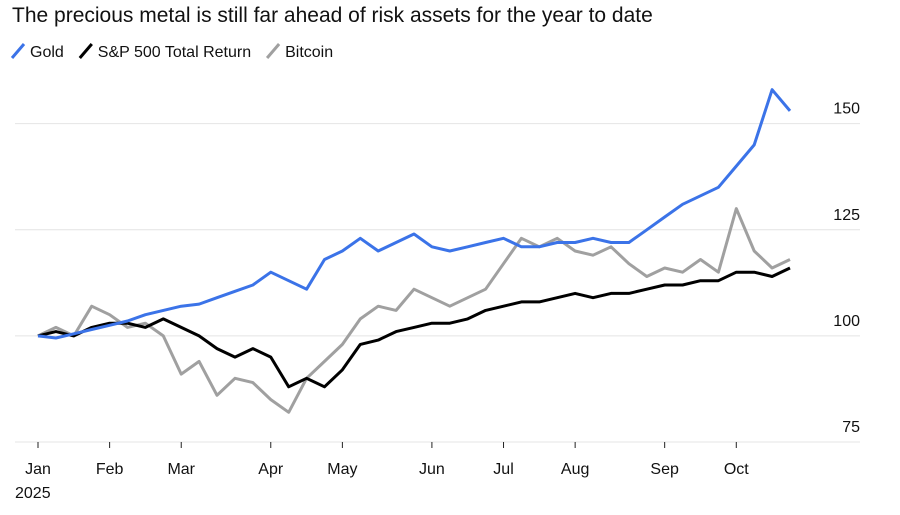 This screenshot has width=900, height=515. What do you see at coordinates (432, 469) in the screenshot?
I see `x-tick-label: Jun` at bounding box center [432, 469].